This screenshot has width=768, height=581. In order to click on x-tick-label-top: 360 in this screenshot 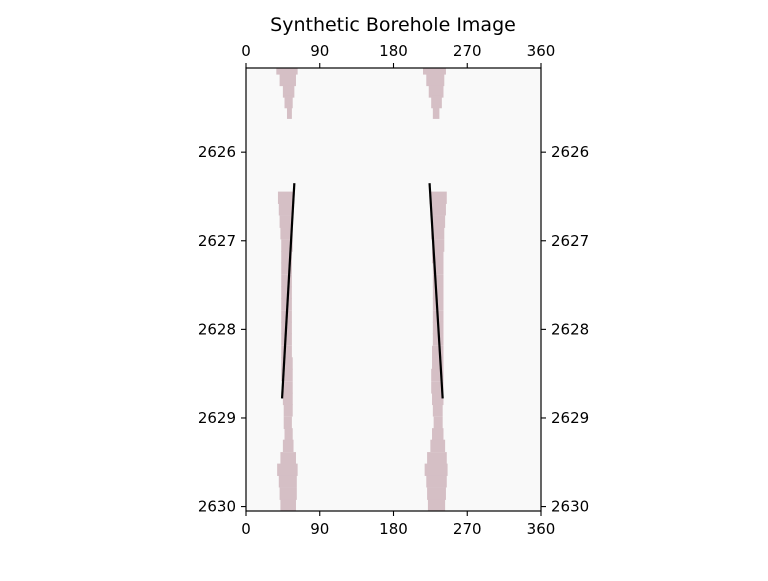, I will do `click(541, 51)`.